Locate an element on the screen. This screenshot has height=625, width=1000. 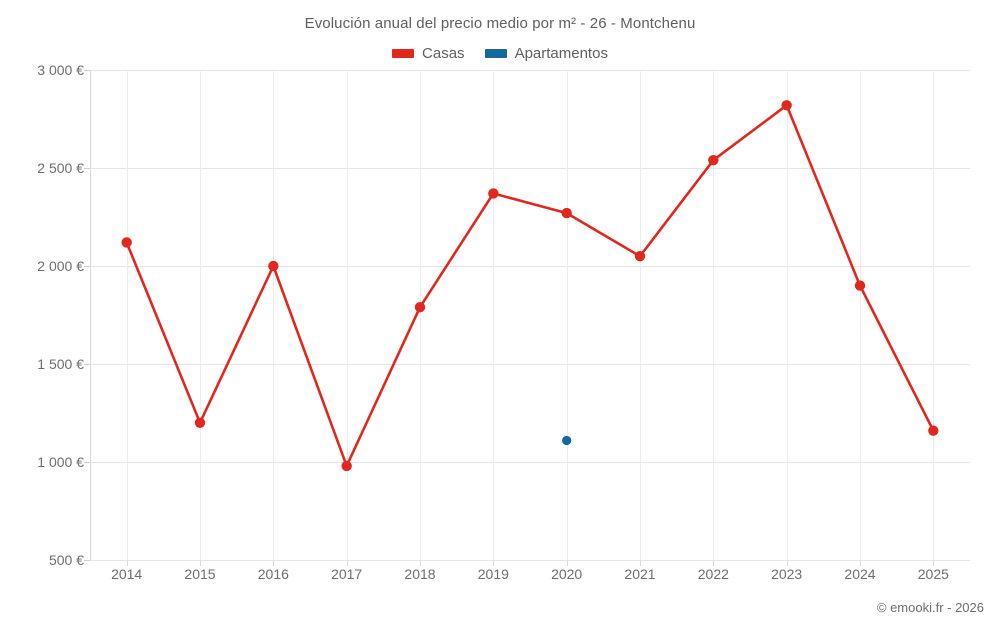
x-axis-tick-label: 2021 is located at coordinates (640, 574).